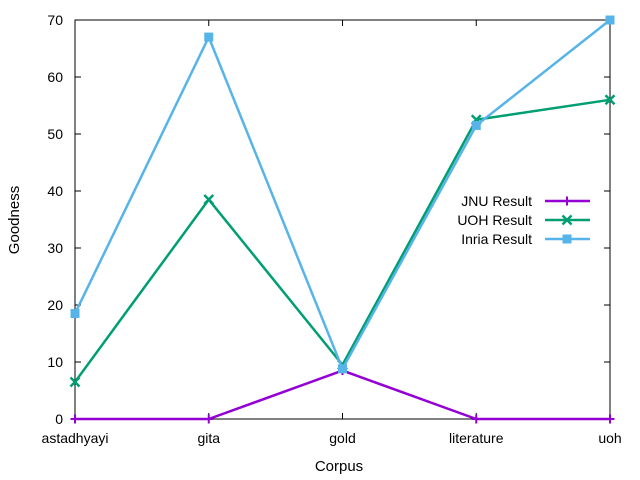 This screenshot has height=480, width=640. What do you see at coordinates (496, 201) in the screenshot?
I see `legend-label: JNU Result` at bounding box center [496, 201].